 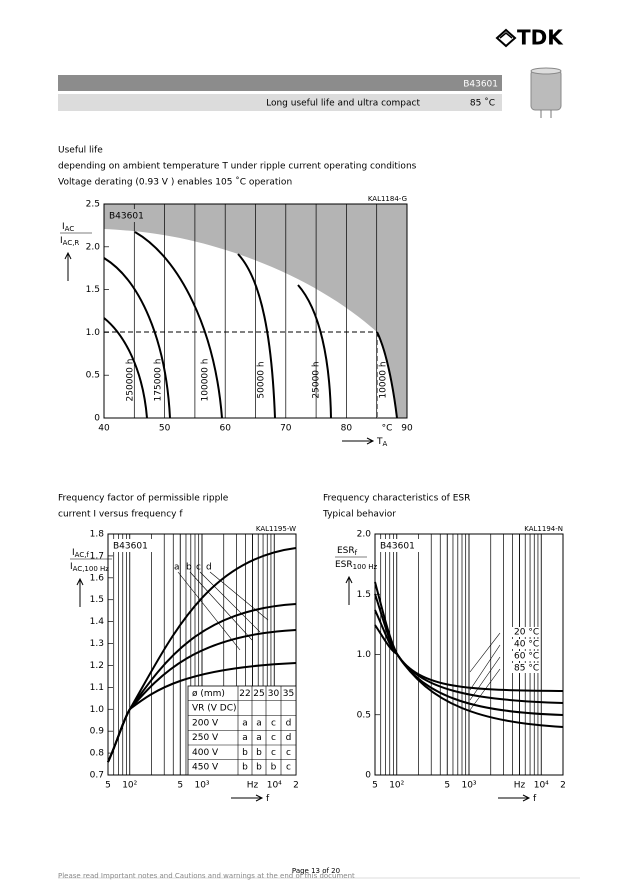 What do you see at coordinates (97, 419) in the screenshot?
I see `y-tick-label: 0` at bounding box center [97, 419].